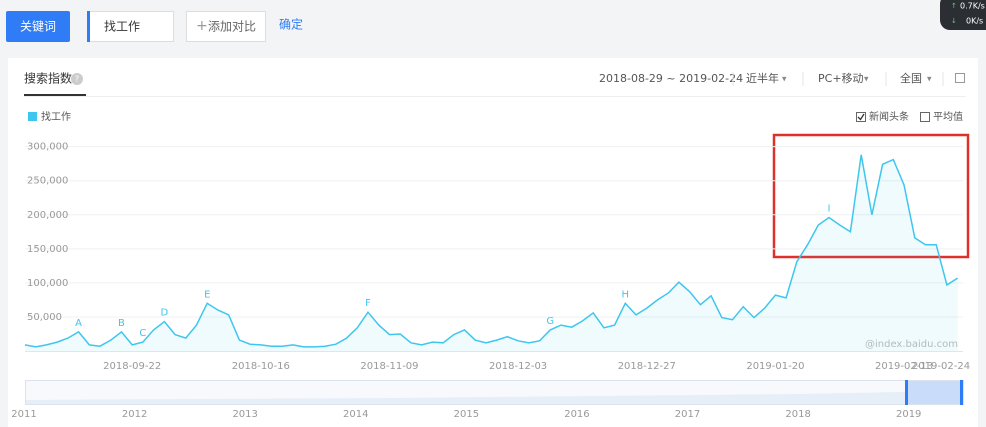  What do you see at coordinates (889, 116) in the screenshot?
I see `checkbox-label: 新闻头条` at bounding box center [889, 116].